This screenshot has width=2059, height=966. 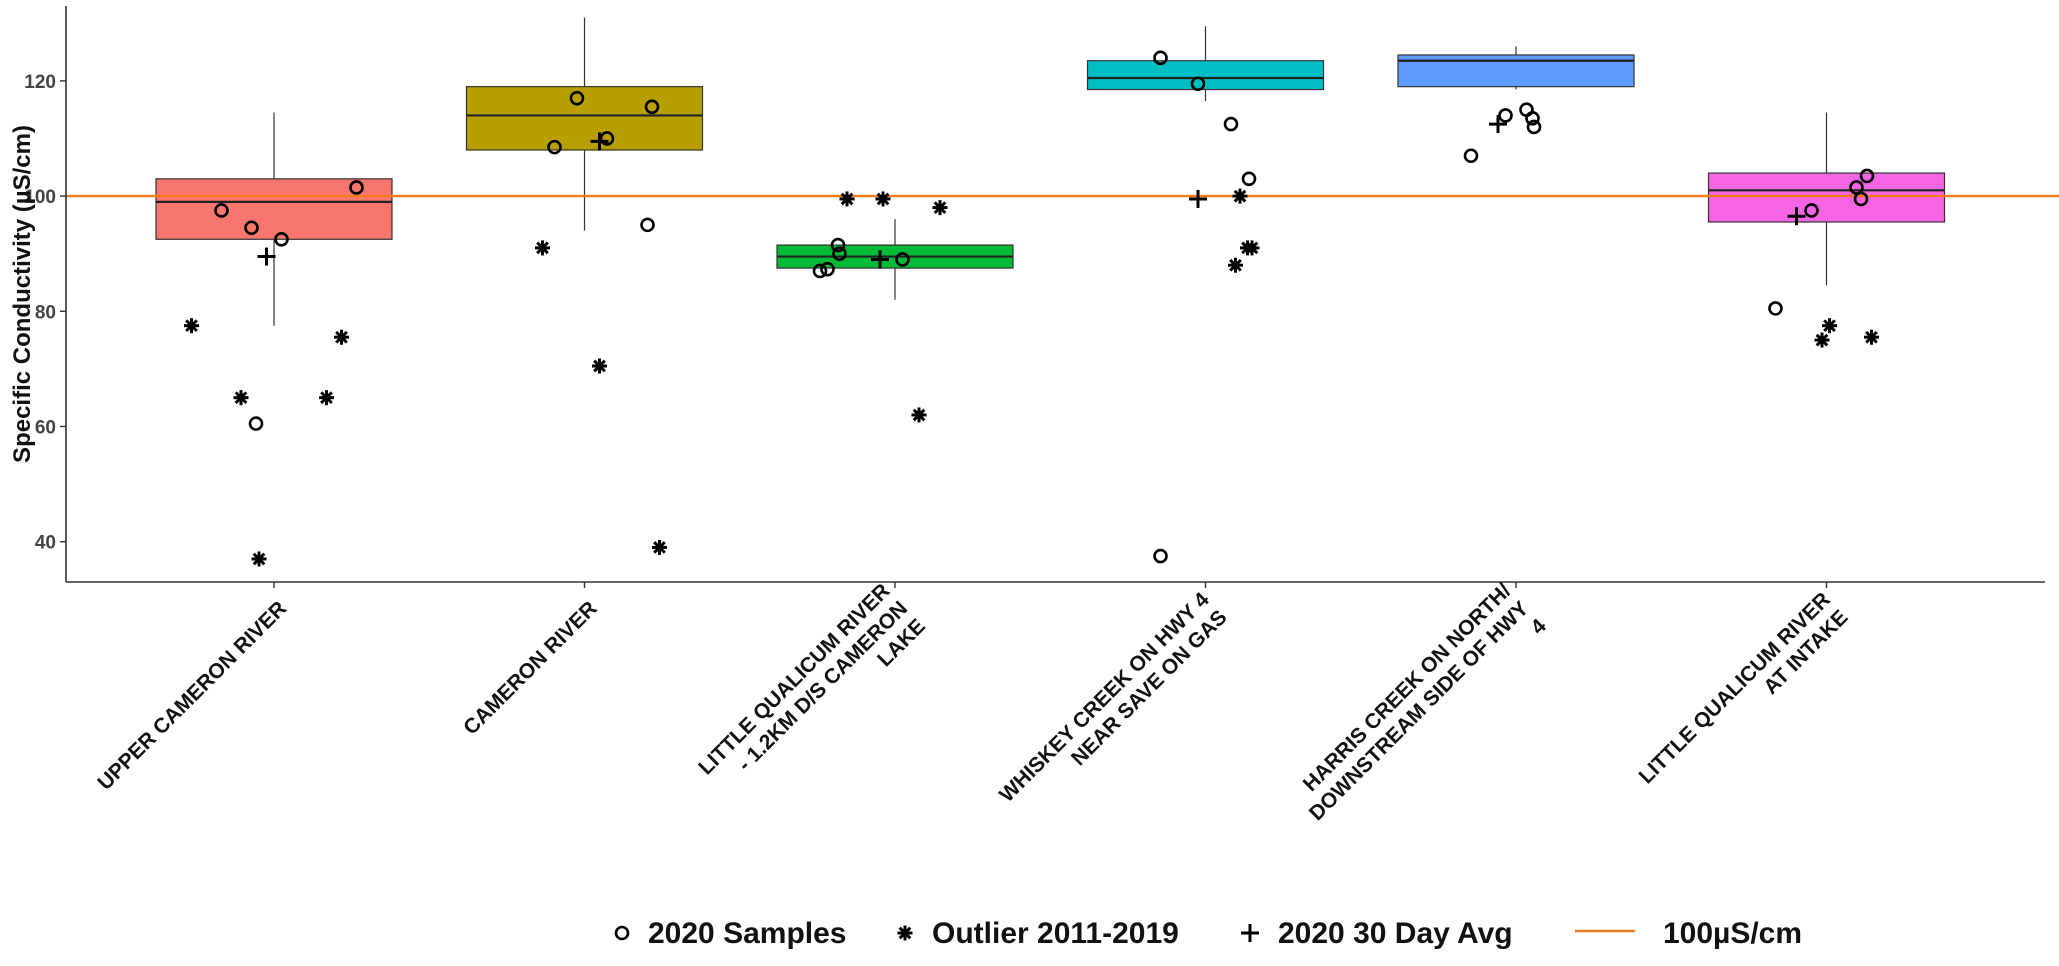 I want to click on x-tick-label: CAMERON RIVER, so click(x=530, y=668).